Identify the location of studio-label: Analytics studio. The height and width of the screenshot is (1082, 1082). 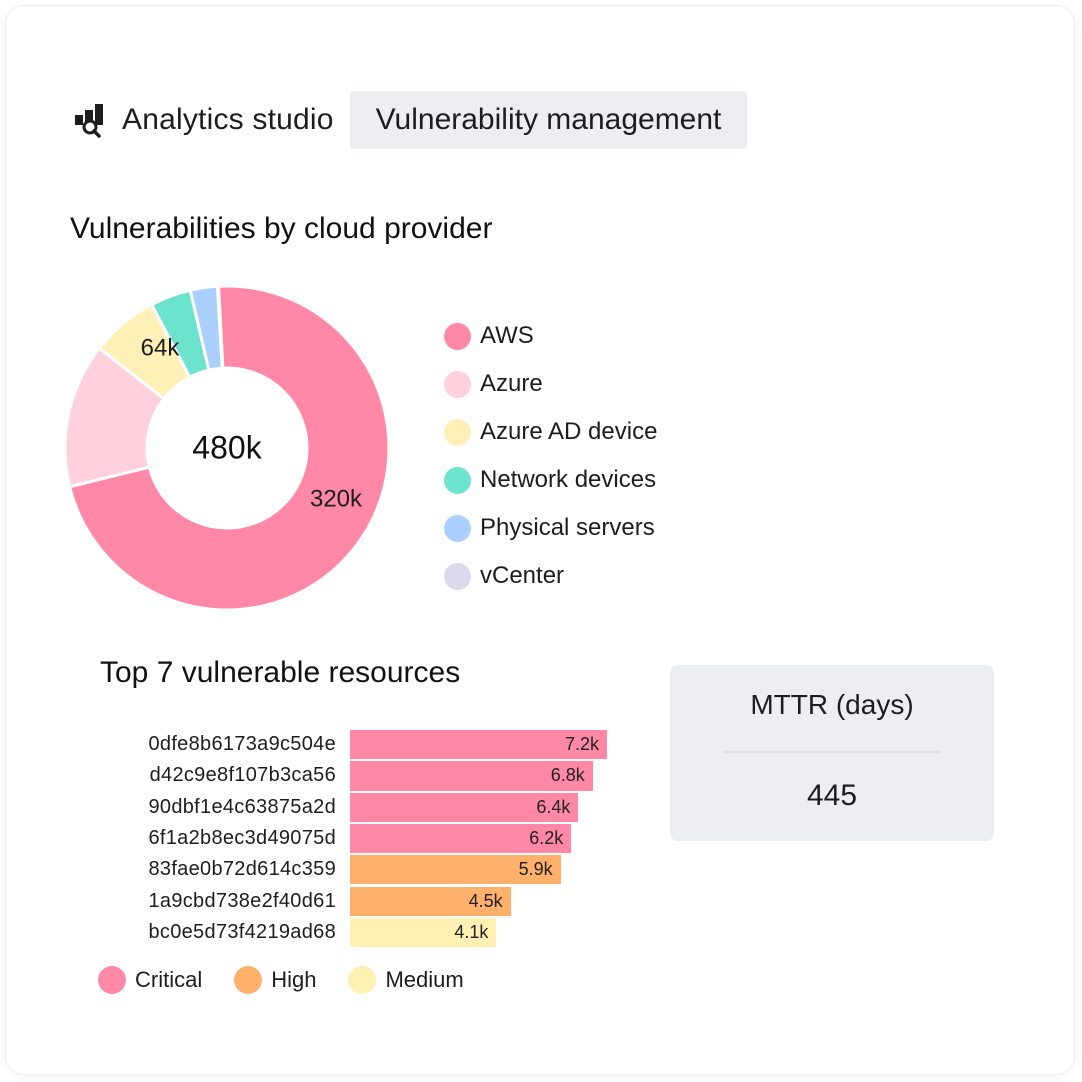
(228, 119).